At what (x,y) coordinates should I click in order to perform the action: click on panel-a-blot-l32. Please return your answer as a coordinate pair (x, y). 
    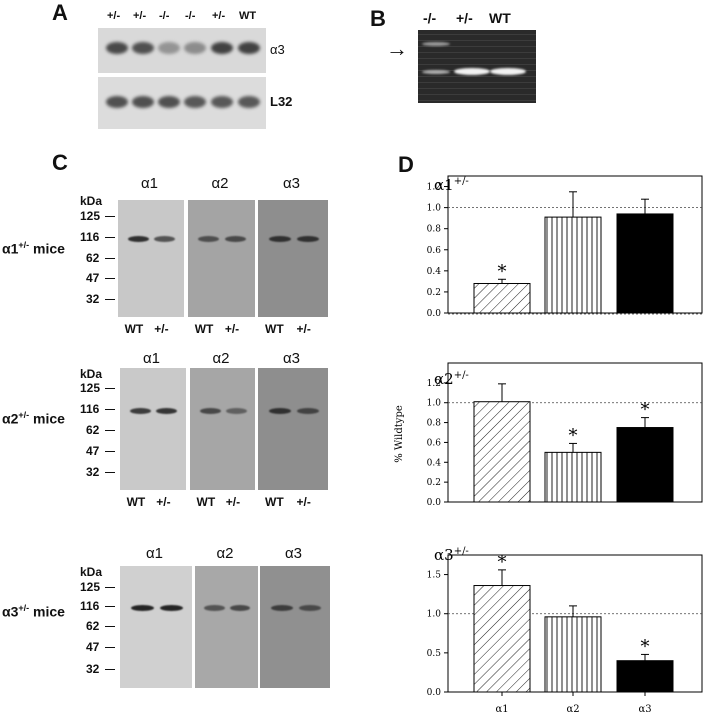
    Looking at the image, I should click on (182, 103).